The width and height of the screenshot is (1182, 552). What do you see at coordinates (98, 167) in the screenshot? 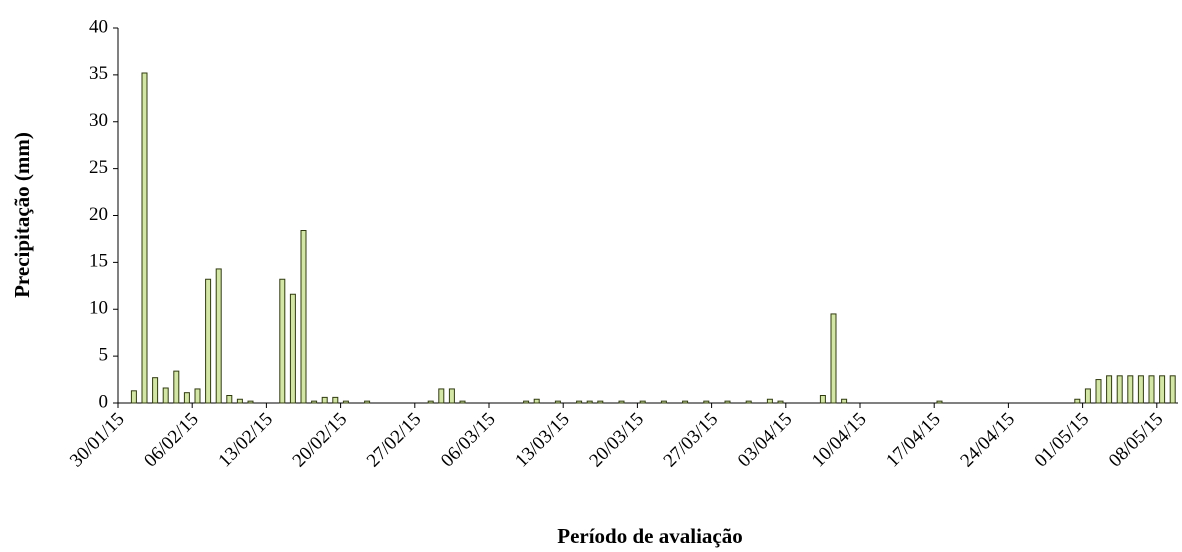
I see `y-tick-label: 25` at bounding box center [98, 167].